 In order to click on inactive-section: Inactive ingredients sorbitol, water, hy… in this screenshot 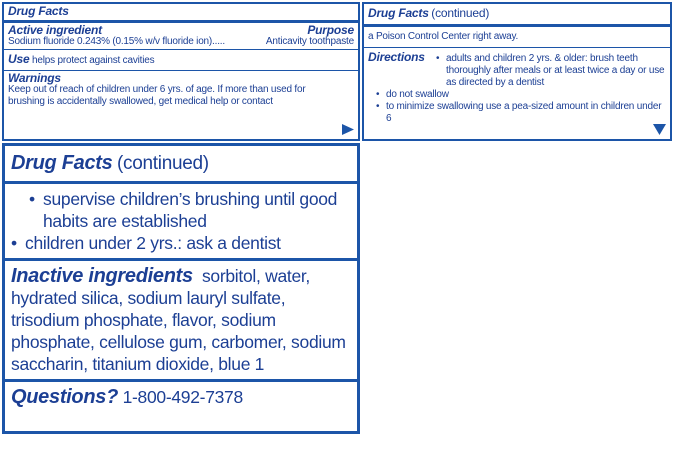, I will do `click(181, 321)`.